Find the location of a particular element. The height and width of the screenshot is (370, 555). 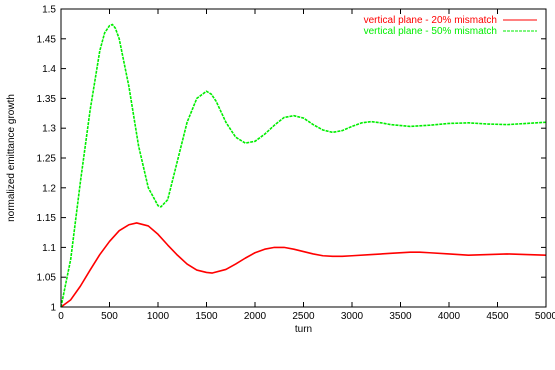

x-tick-label: 2000 is located at coordinates (255, 316).